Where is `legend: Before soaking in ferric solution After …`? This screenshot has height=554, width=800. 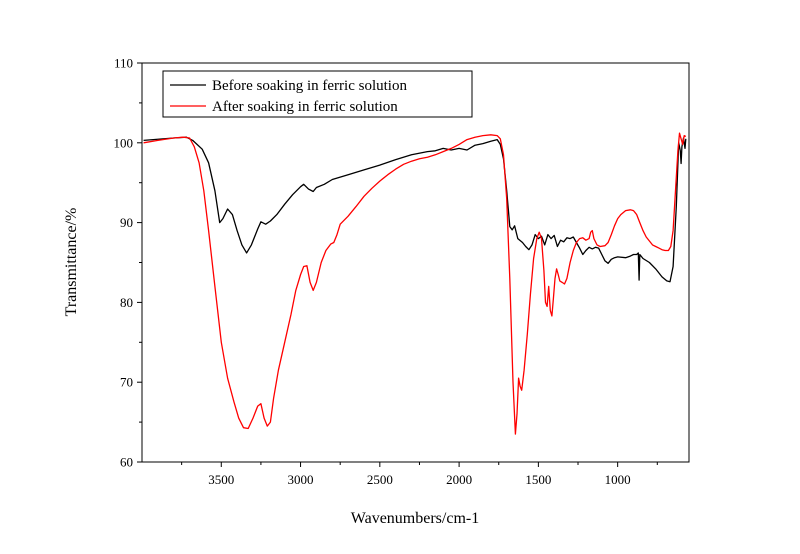 legend: Before soaking in ferric solution After … is located at coordinates (317, 94).